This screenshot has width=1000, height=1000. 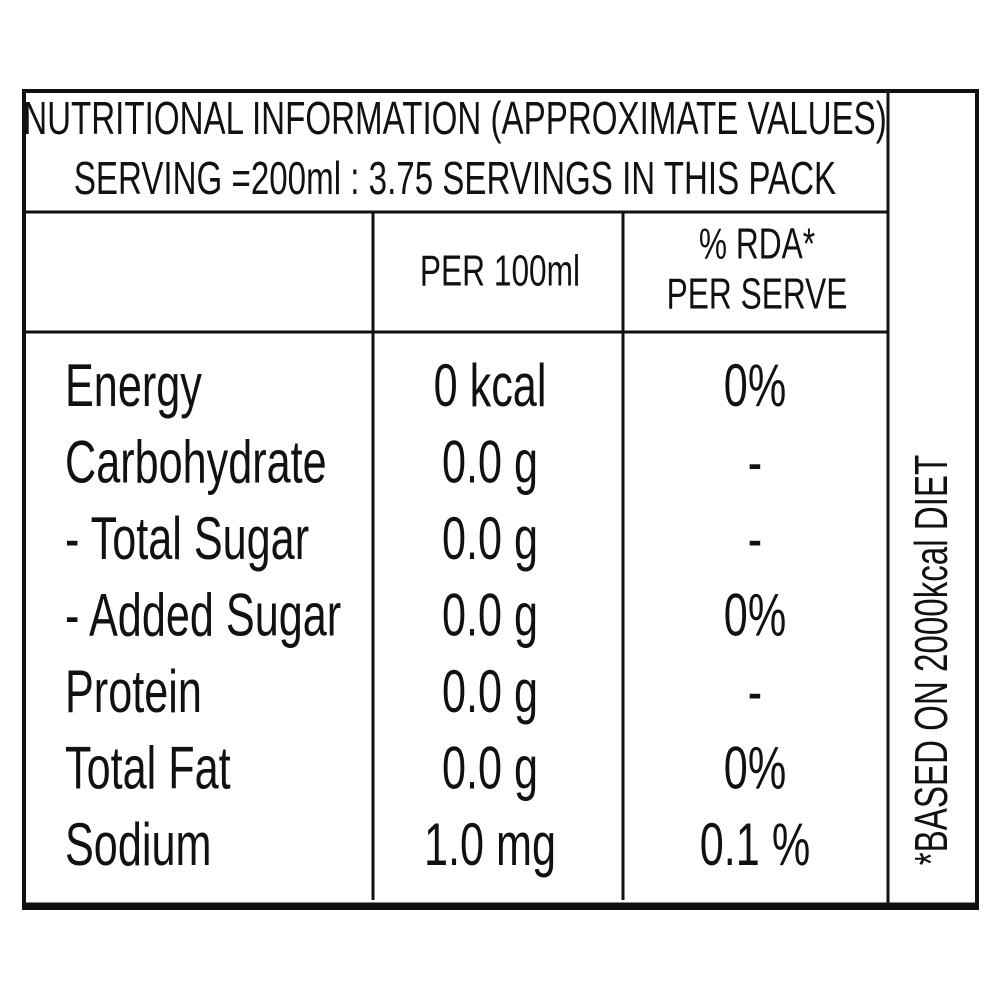 I want to click on nutrient-name-group: Total Fat, so click(x=148, y=769).